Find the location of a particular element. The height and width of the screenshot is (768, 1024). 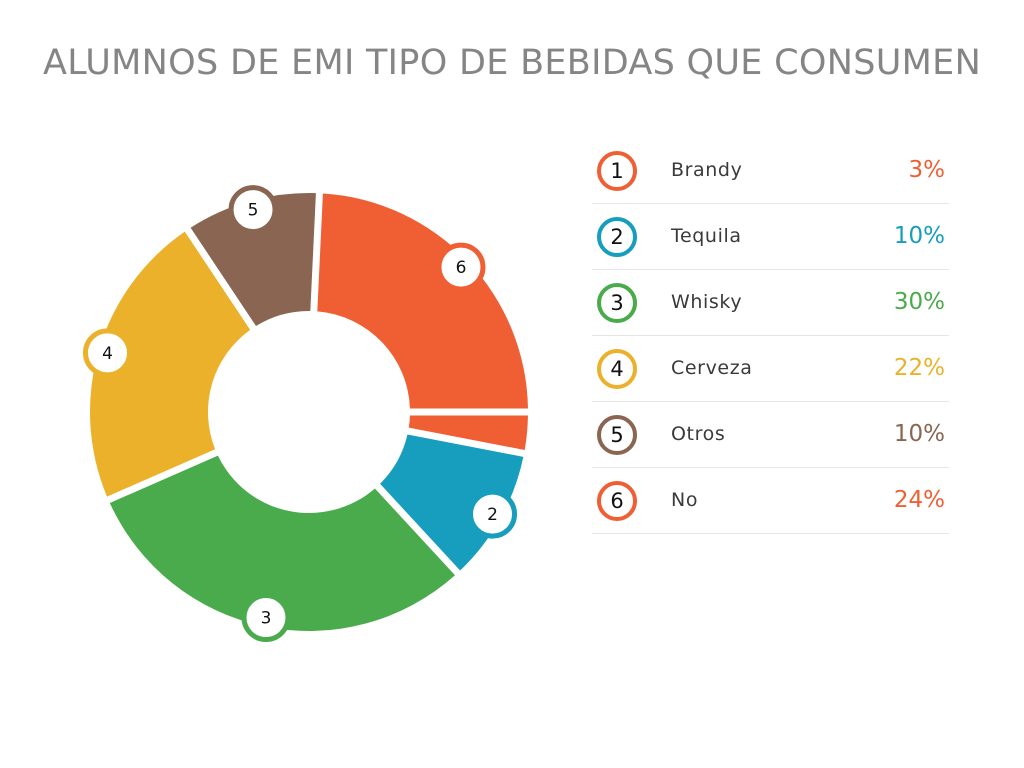

legend-number-badge: 6 is located at coordinates (617, 501).